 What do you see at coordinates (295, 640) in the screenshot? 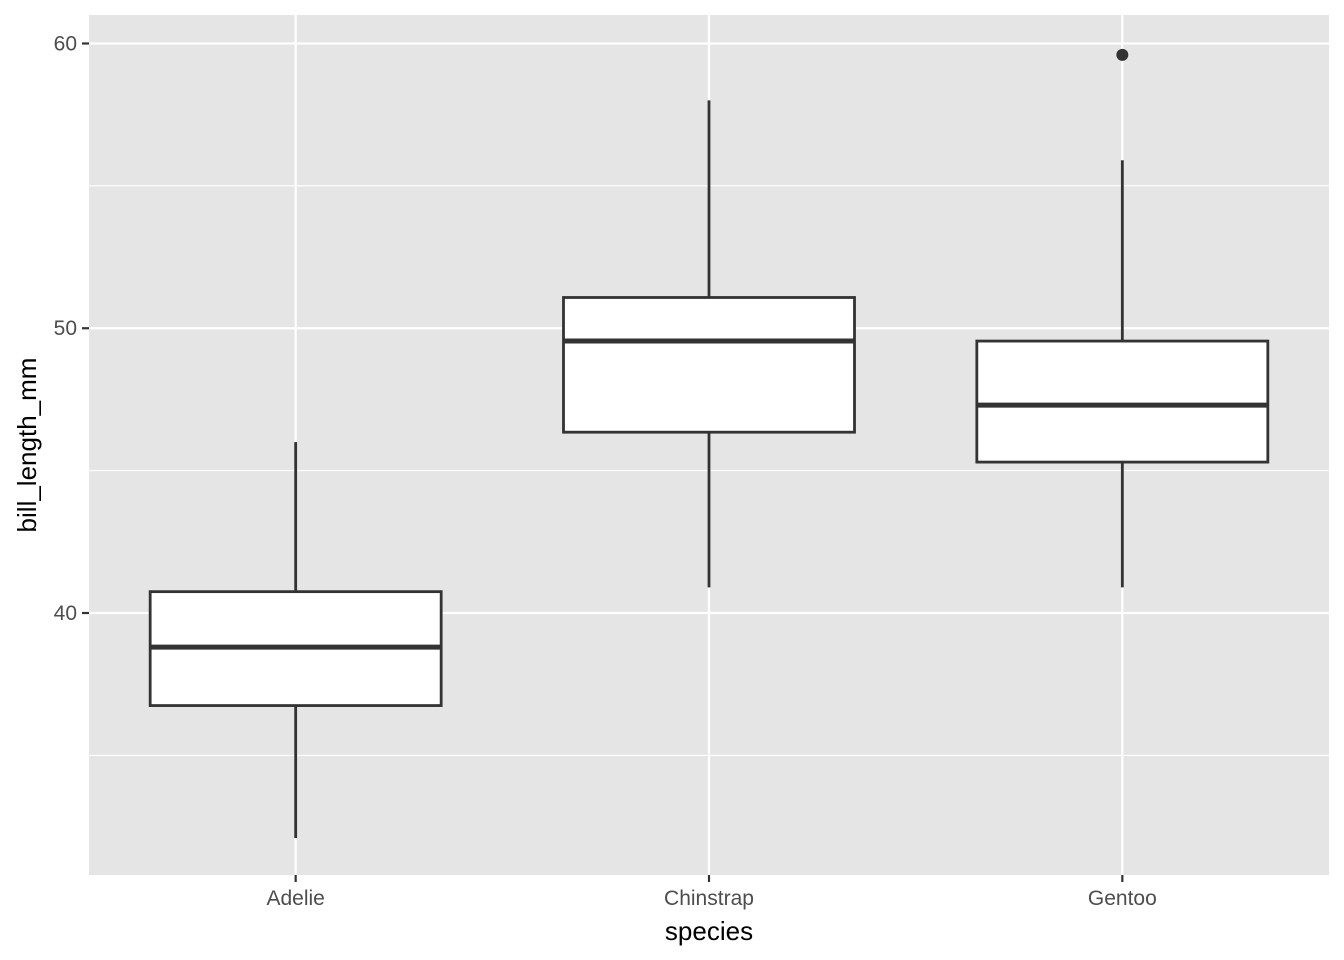
I see `box-adelie` at bounding box center [295, 640].